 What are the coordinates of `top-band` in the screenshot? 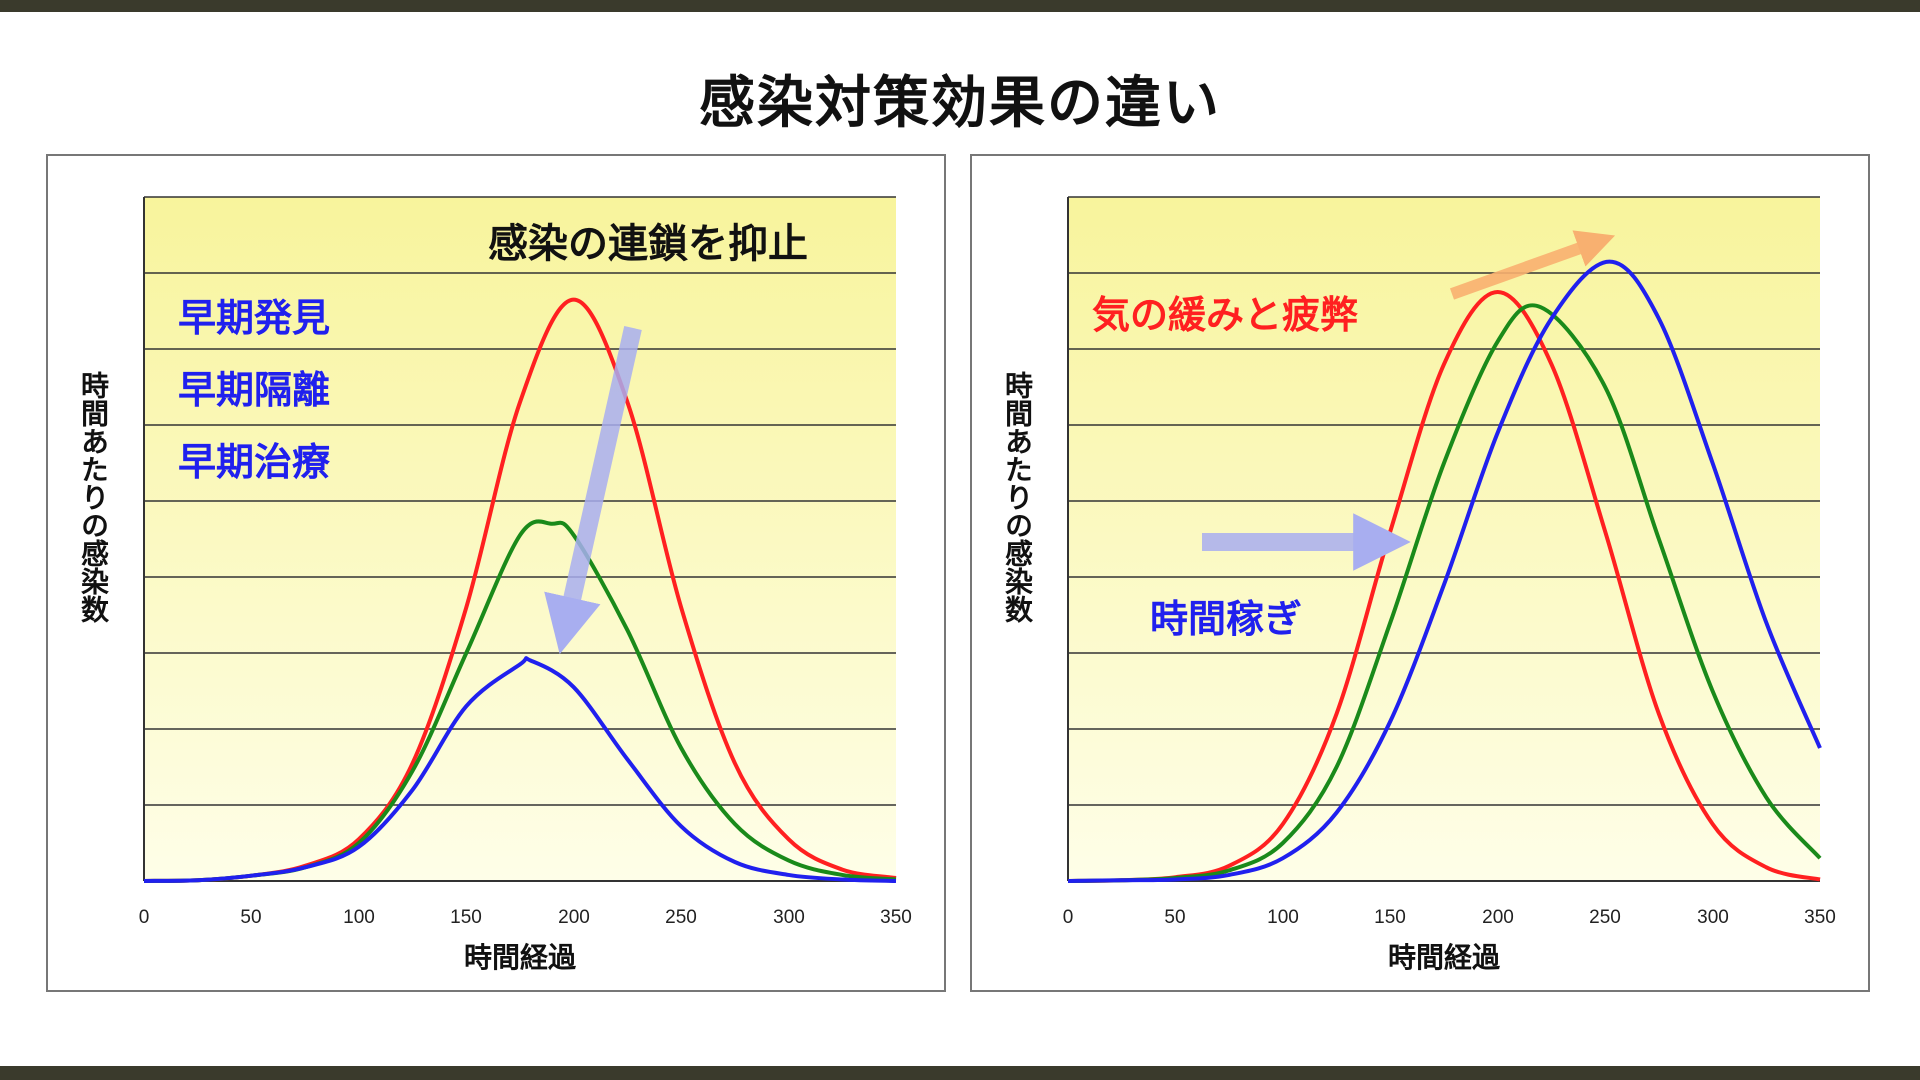 It's located at (960, 6).